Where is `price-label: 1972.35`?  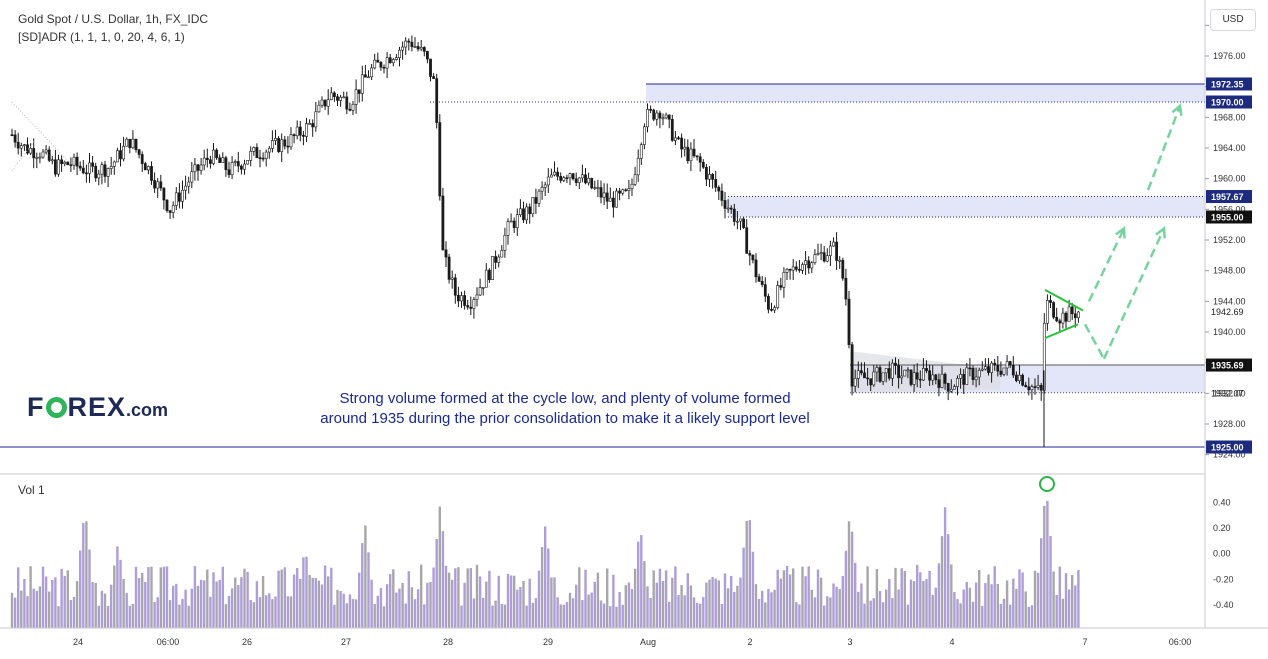 price-label: 1972.35 is located at coordinates (1227, 84).